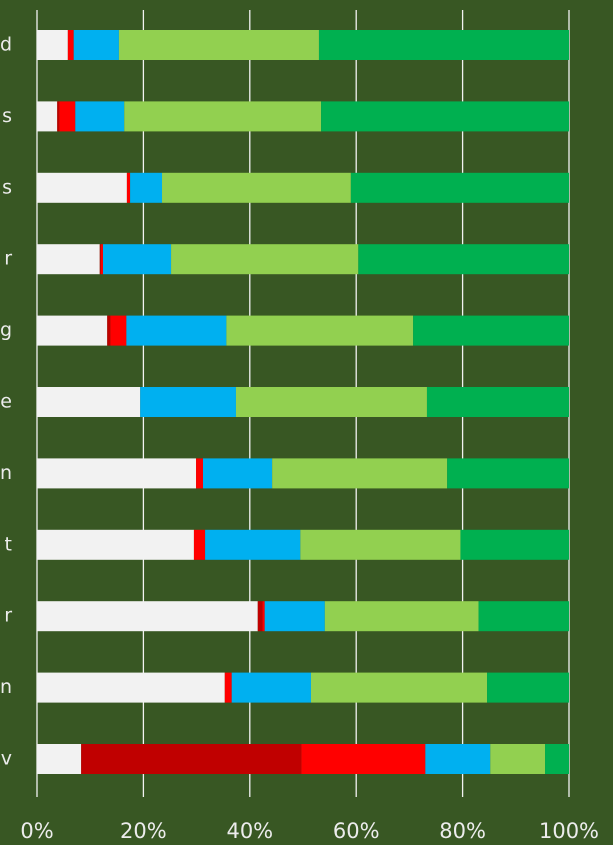  Describe the element at coordinates (6, 45) in the screenshot. I see `y-tick-label: d` at that location.